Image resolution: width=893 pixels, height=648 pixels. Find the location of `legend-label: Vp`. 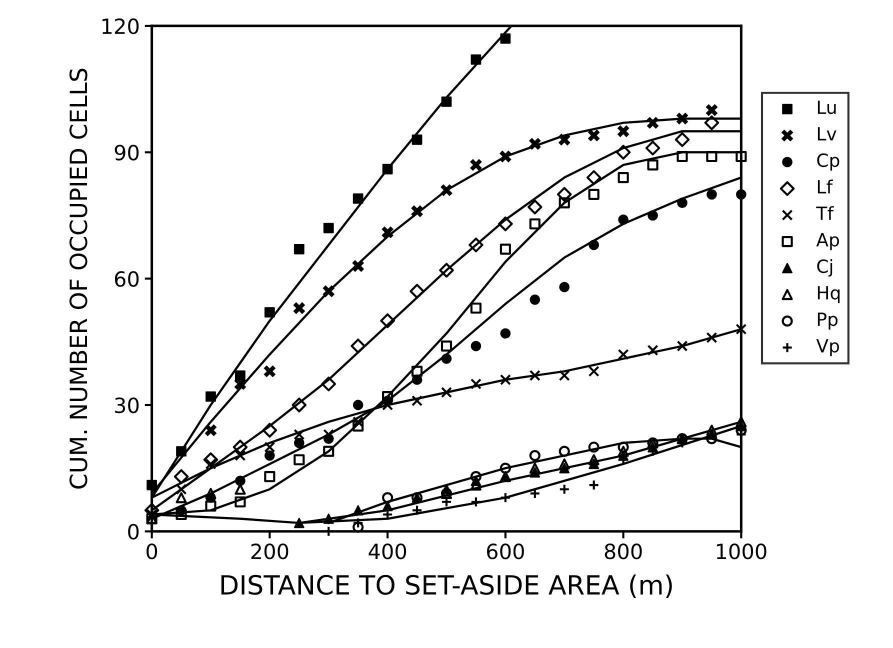

legend-label: Vp is located at coordinates (827, 347).